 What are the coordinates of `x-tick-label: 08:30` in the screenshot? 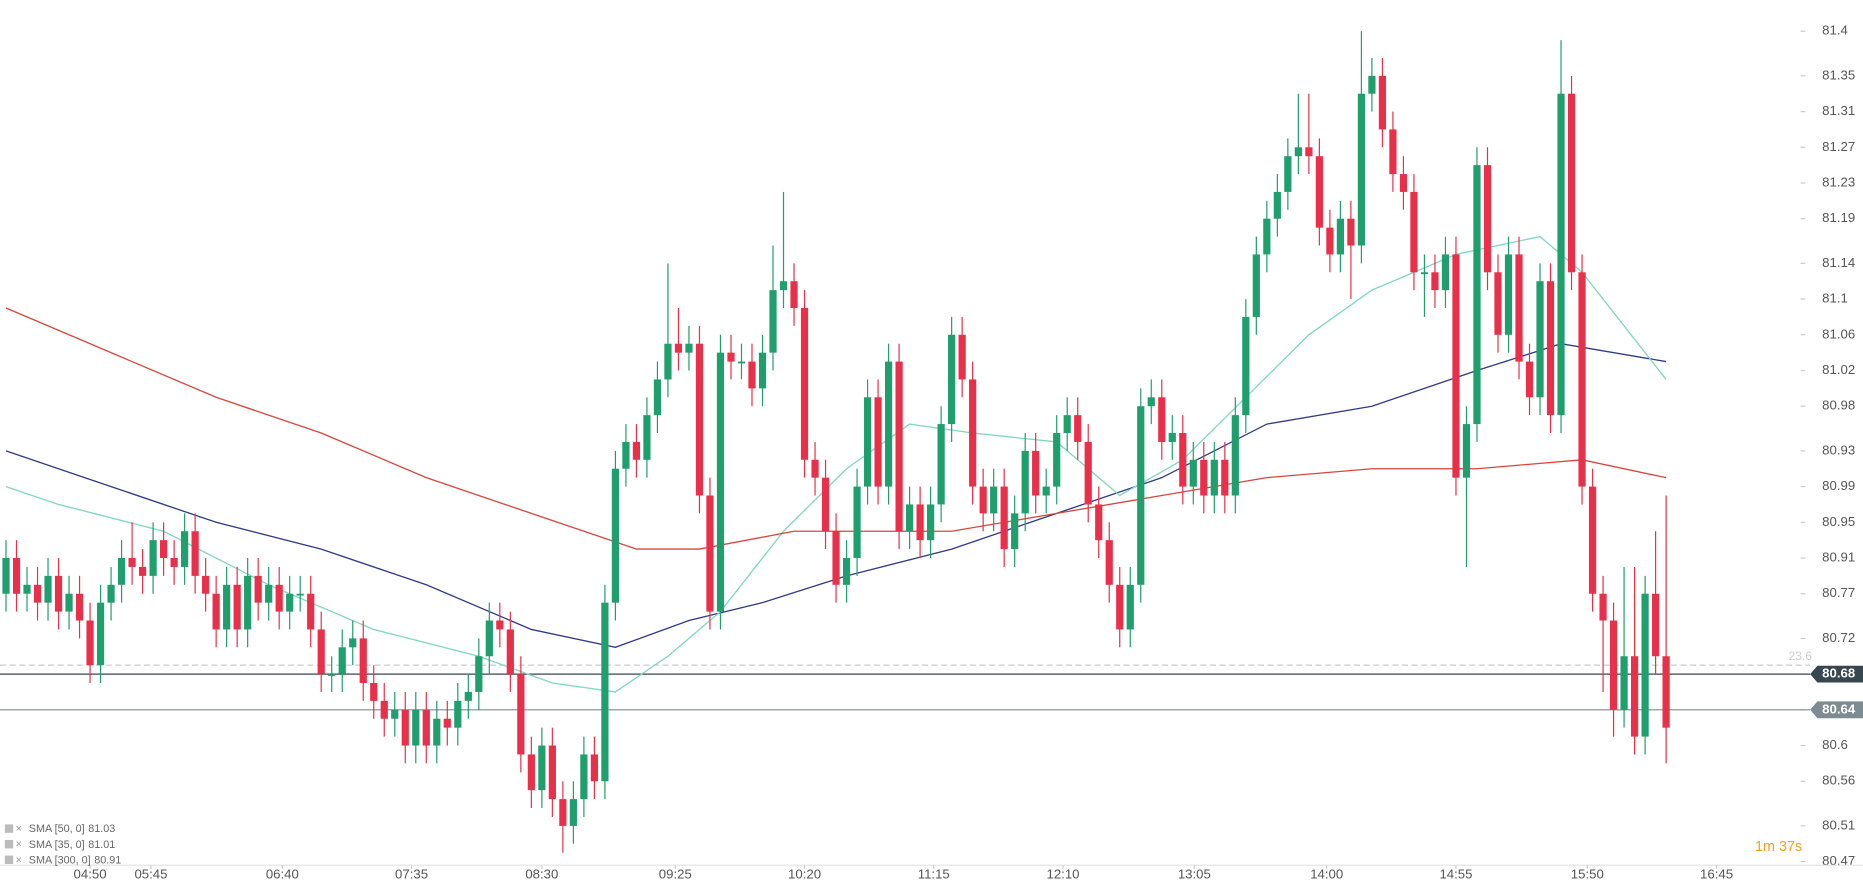 It's located at (541, 873).